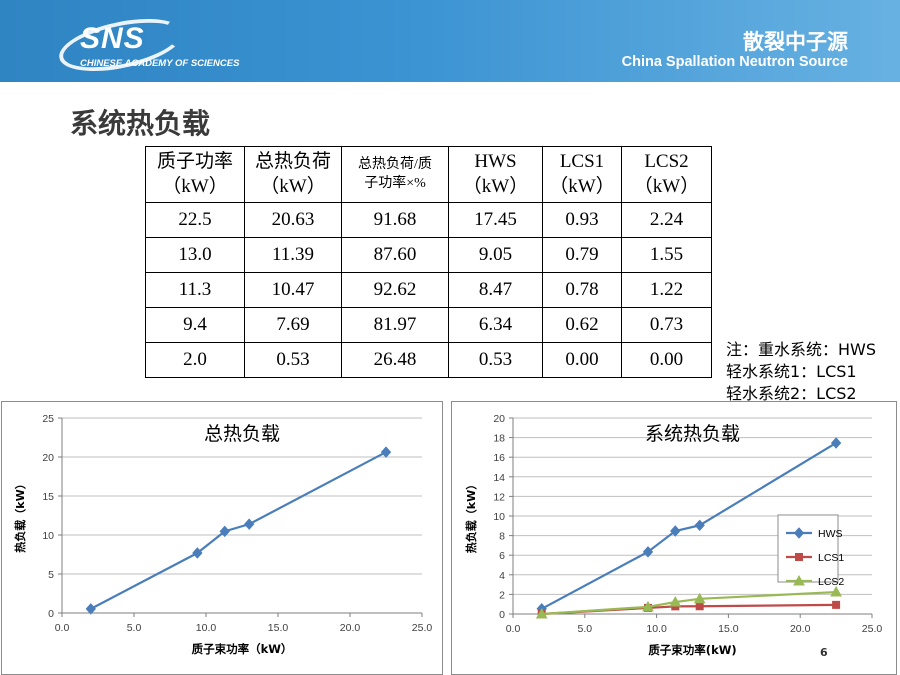  I want to click on slide-title: 系统热负载, so click(140, 123).